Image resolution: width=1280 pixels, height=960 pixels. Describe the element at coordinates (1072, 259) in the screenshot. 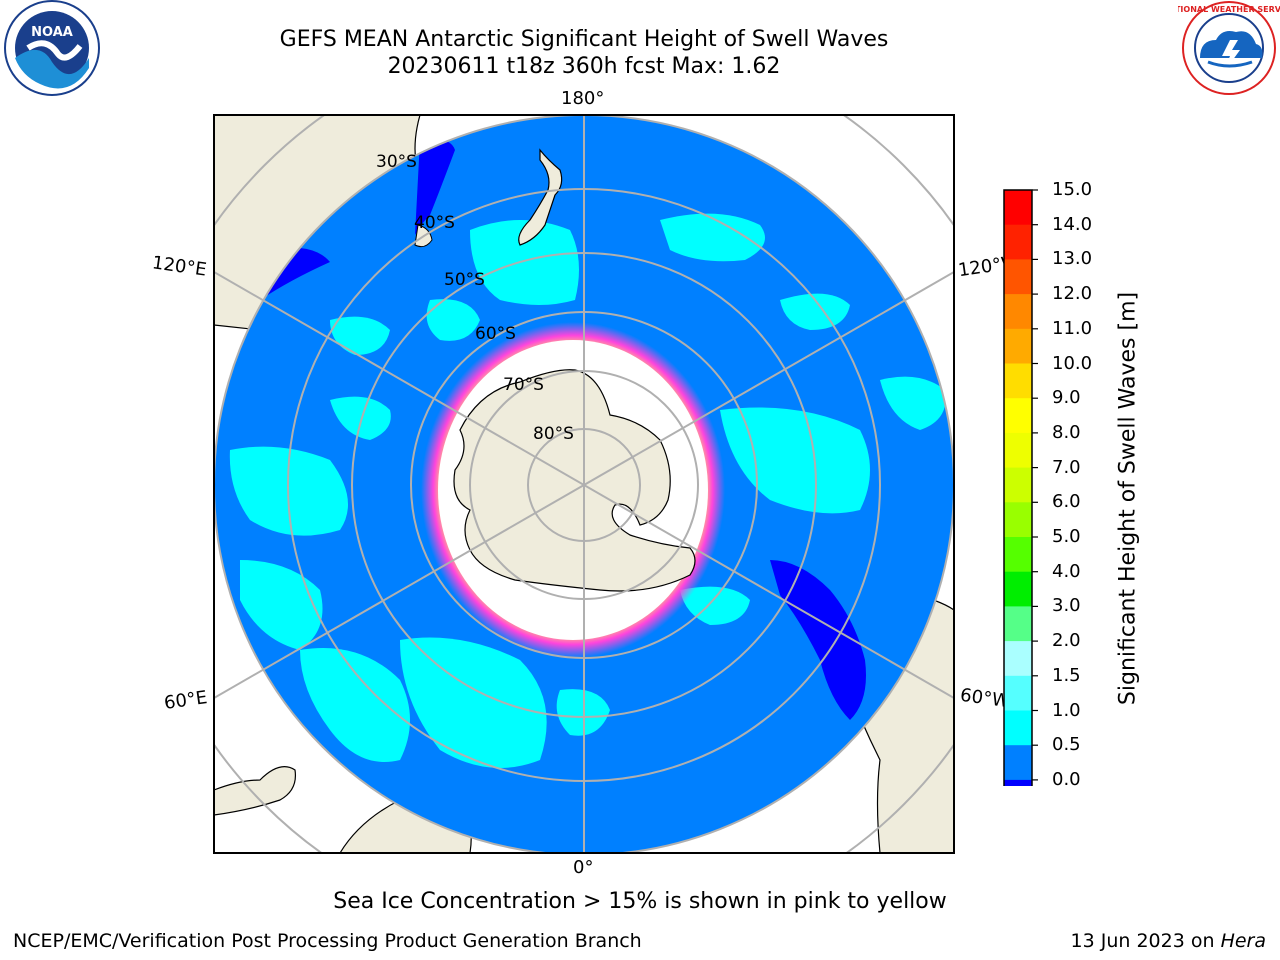

I see `colorbar-tick-label: 13.0` at that location.